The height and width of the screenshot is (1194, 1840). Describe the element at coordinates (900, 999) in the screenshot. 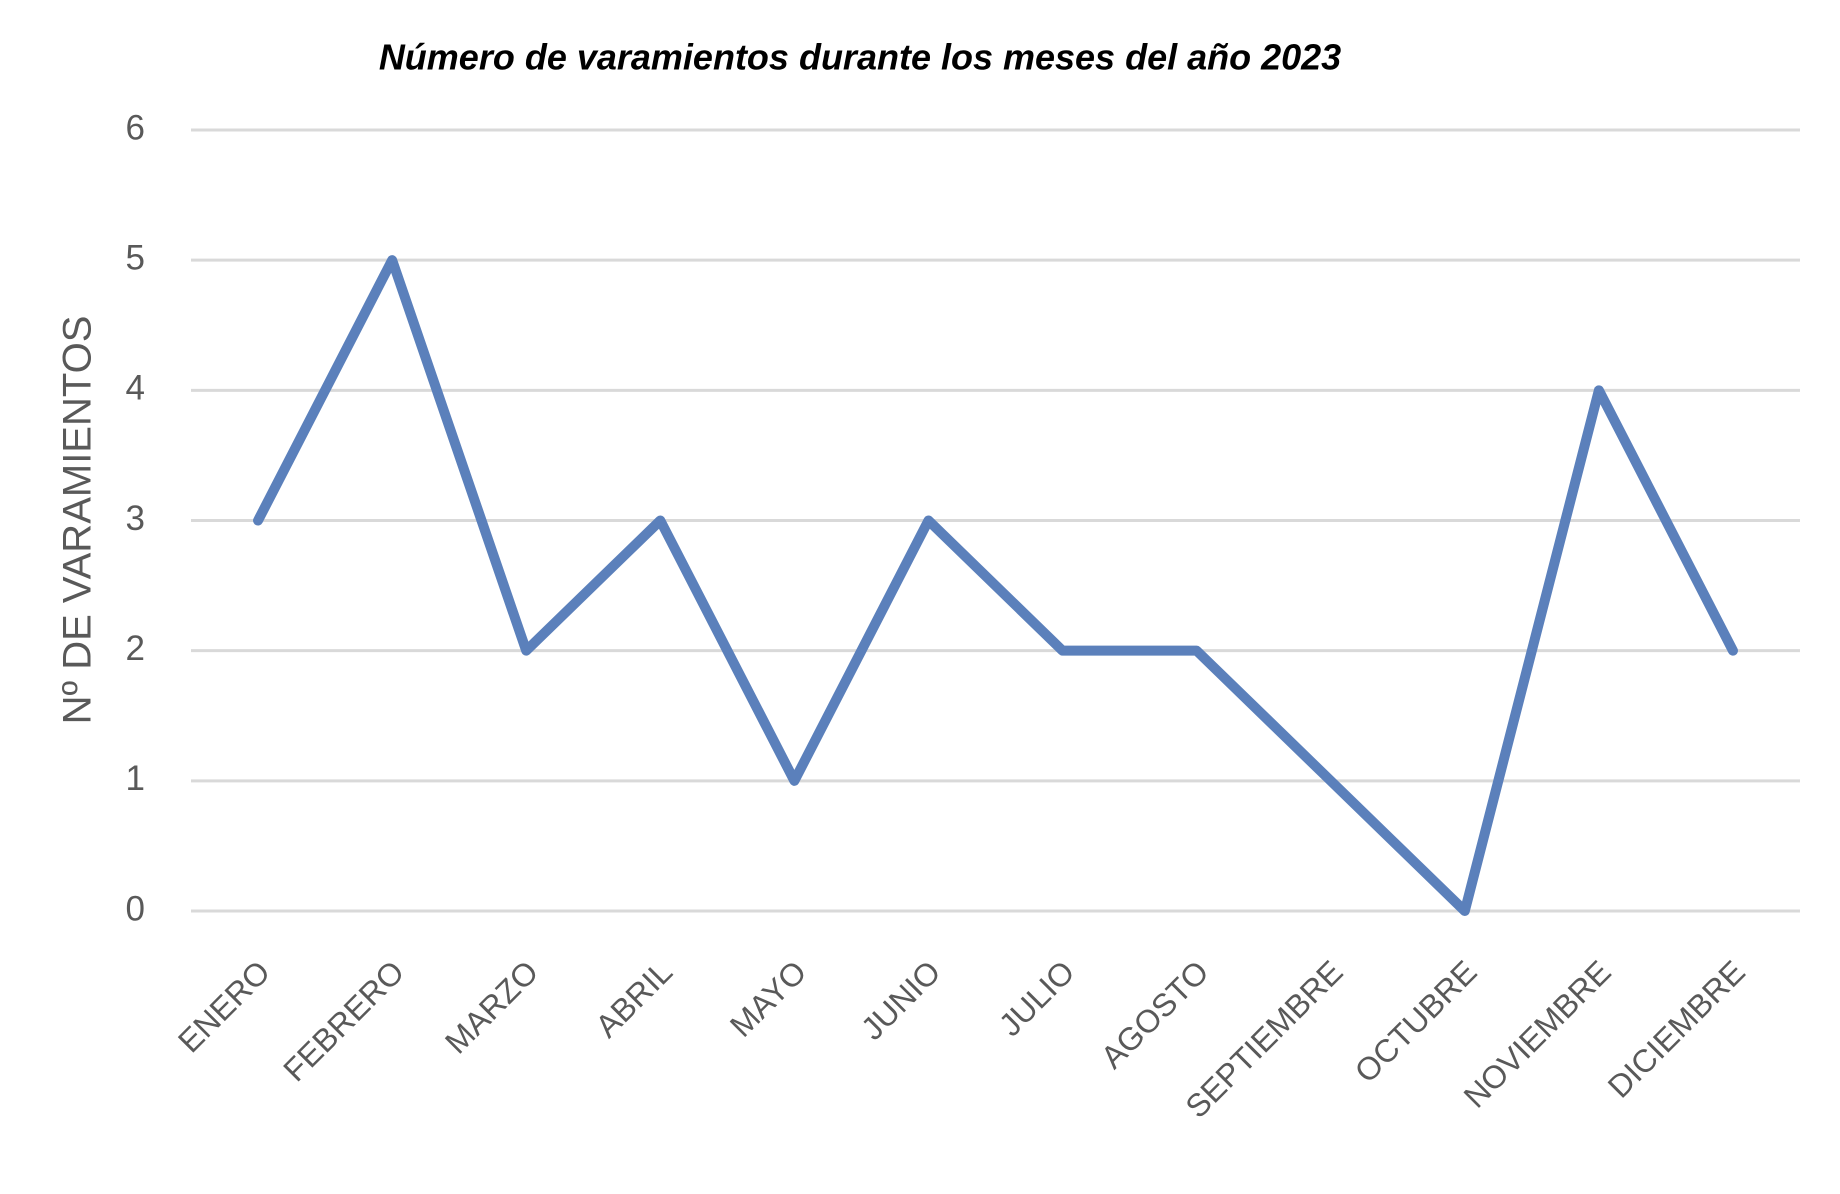

I see `x-tick-label: JUNIO` at that location.